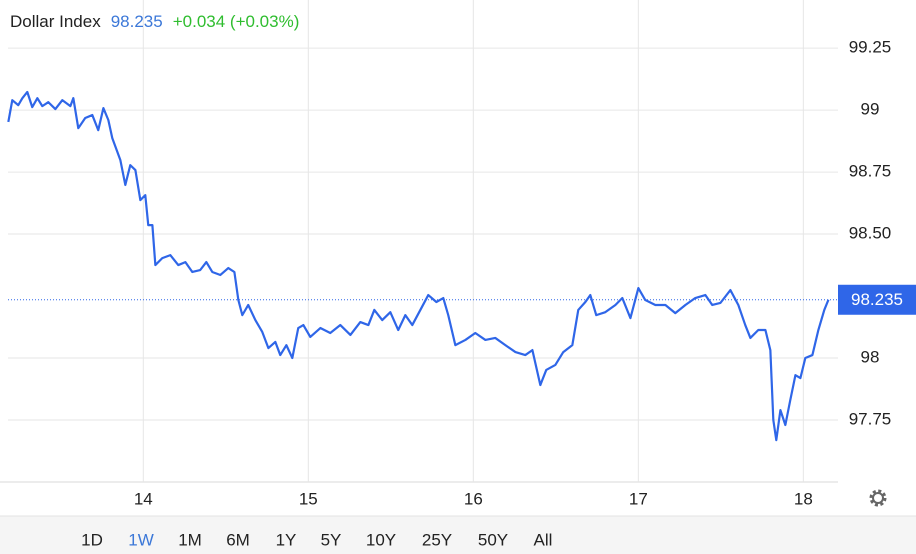 The height and width of the screenshot is (554, 916). Describe the element at coordinates (870, 109) in the screenshot. I see `y-tick-label: 99` at that location.